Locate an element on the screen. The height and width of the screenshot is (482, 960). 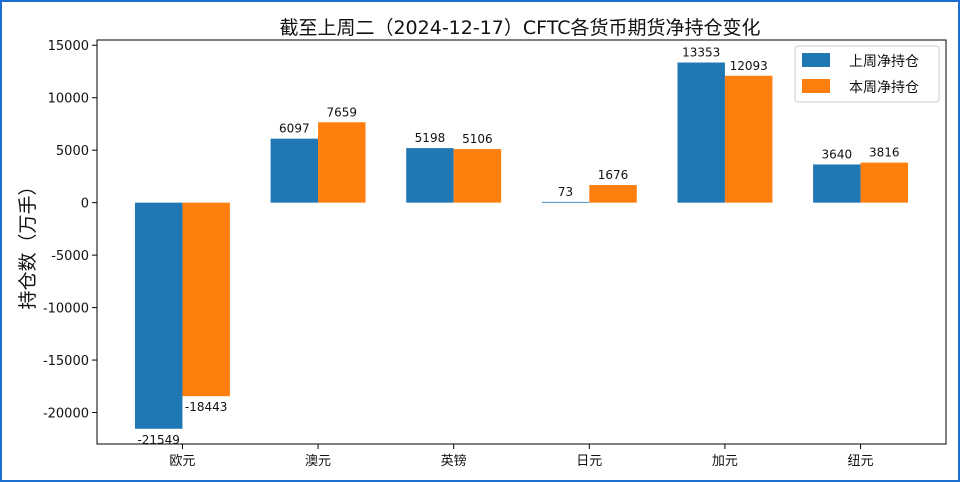
data-label: 73 is located at coordinates (565, 192).